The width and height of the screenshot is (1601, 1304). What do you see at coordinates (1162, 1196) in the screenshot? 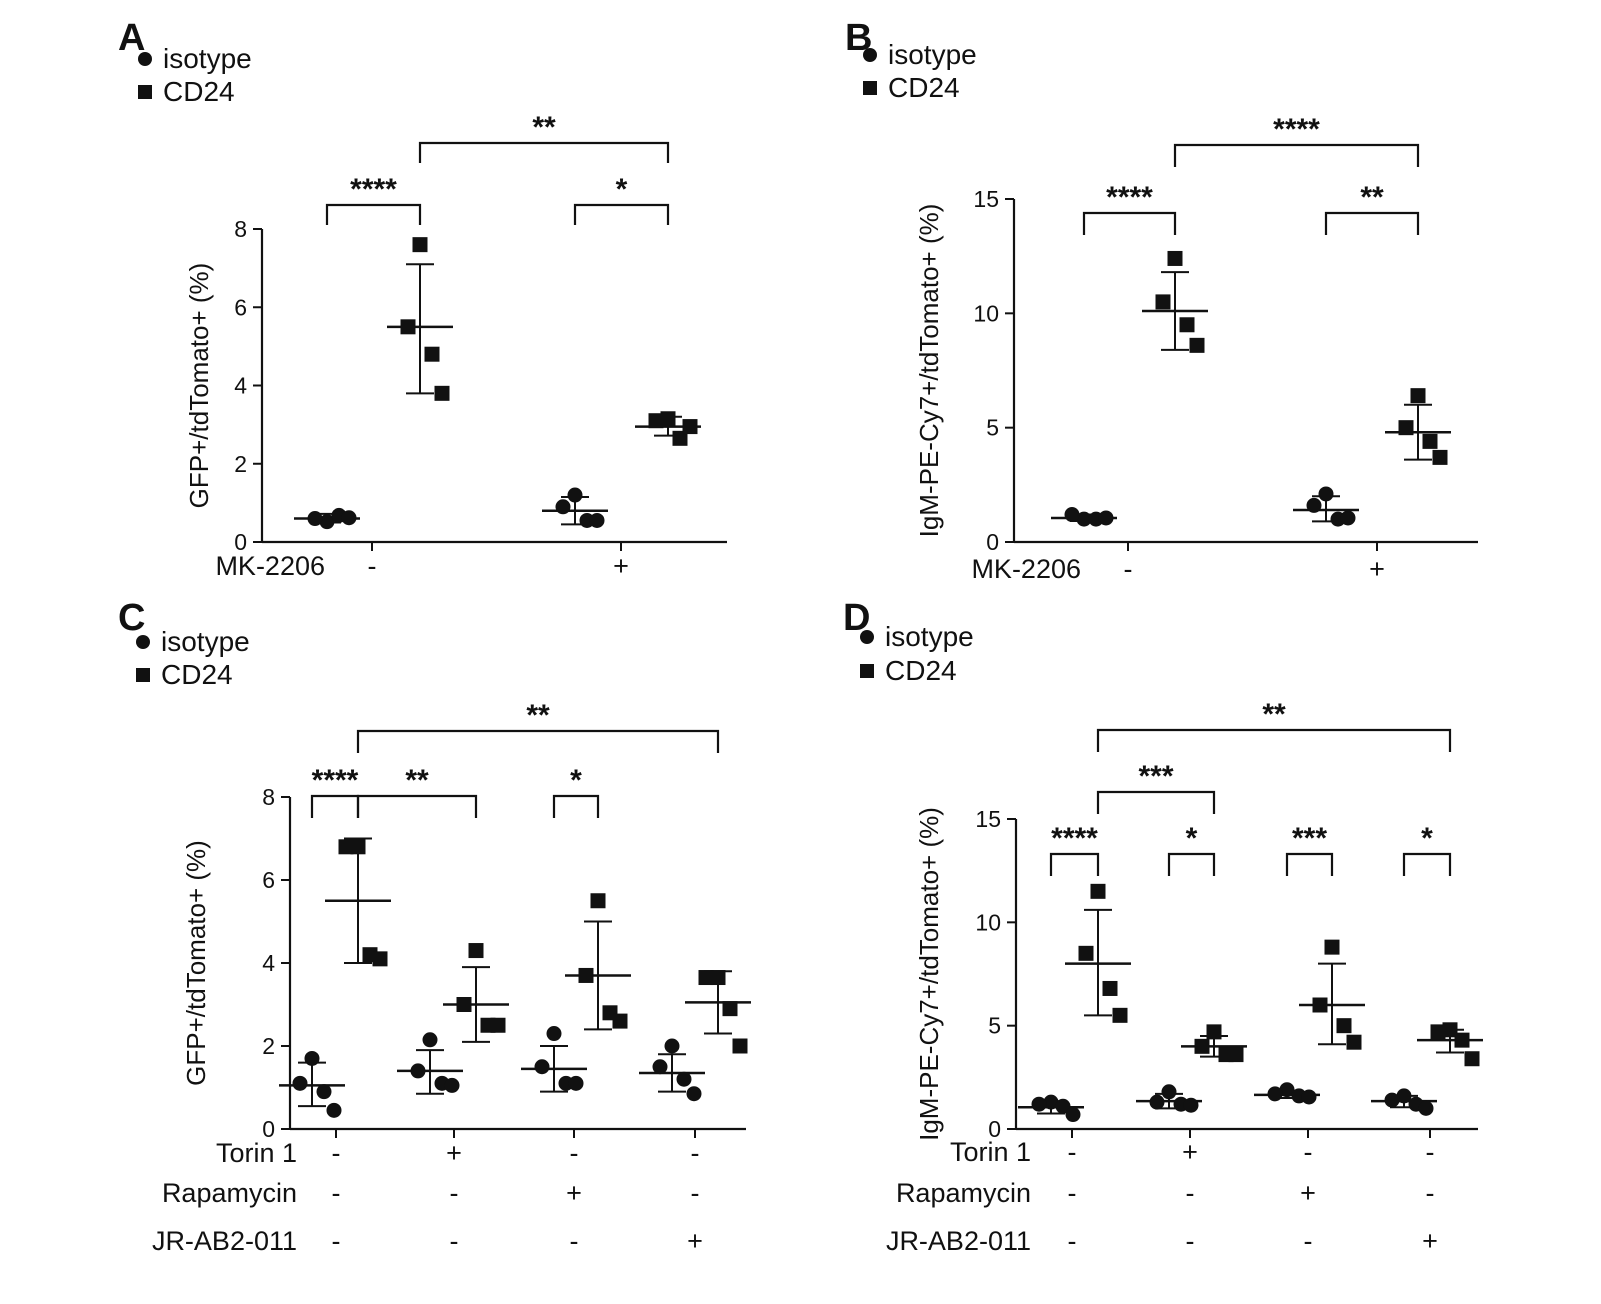
I see `condition-table: Torin 1 - + - - Rapamycin - - + - JR-AB2-011 - - - +` at bounding box center [1162, 1196].